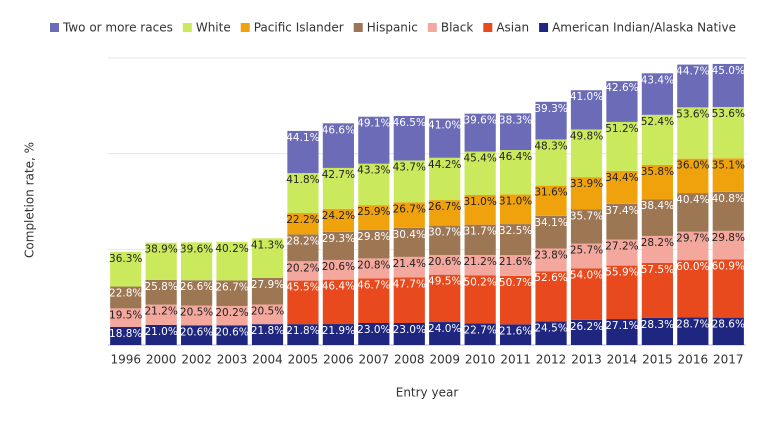  What do you see at coordinates (373, 265) in the screenshot?
I see `value-label: 20.8%` at bounding box center [373, 265].